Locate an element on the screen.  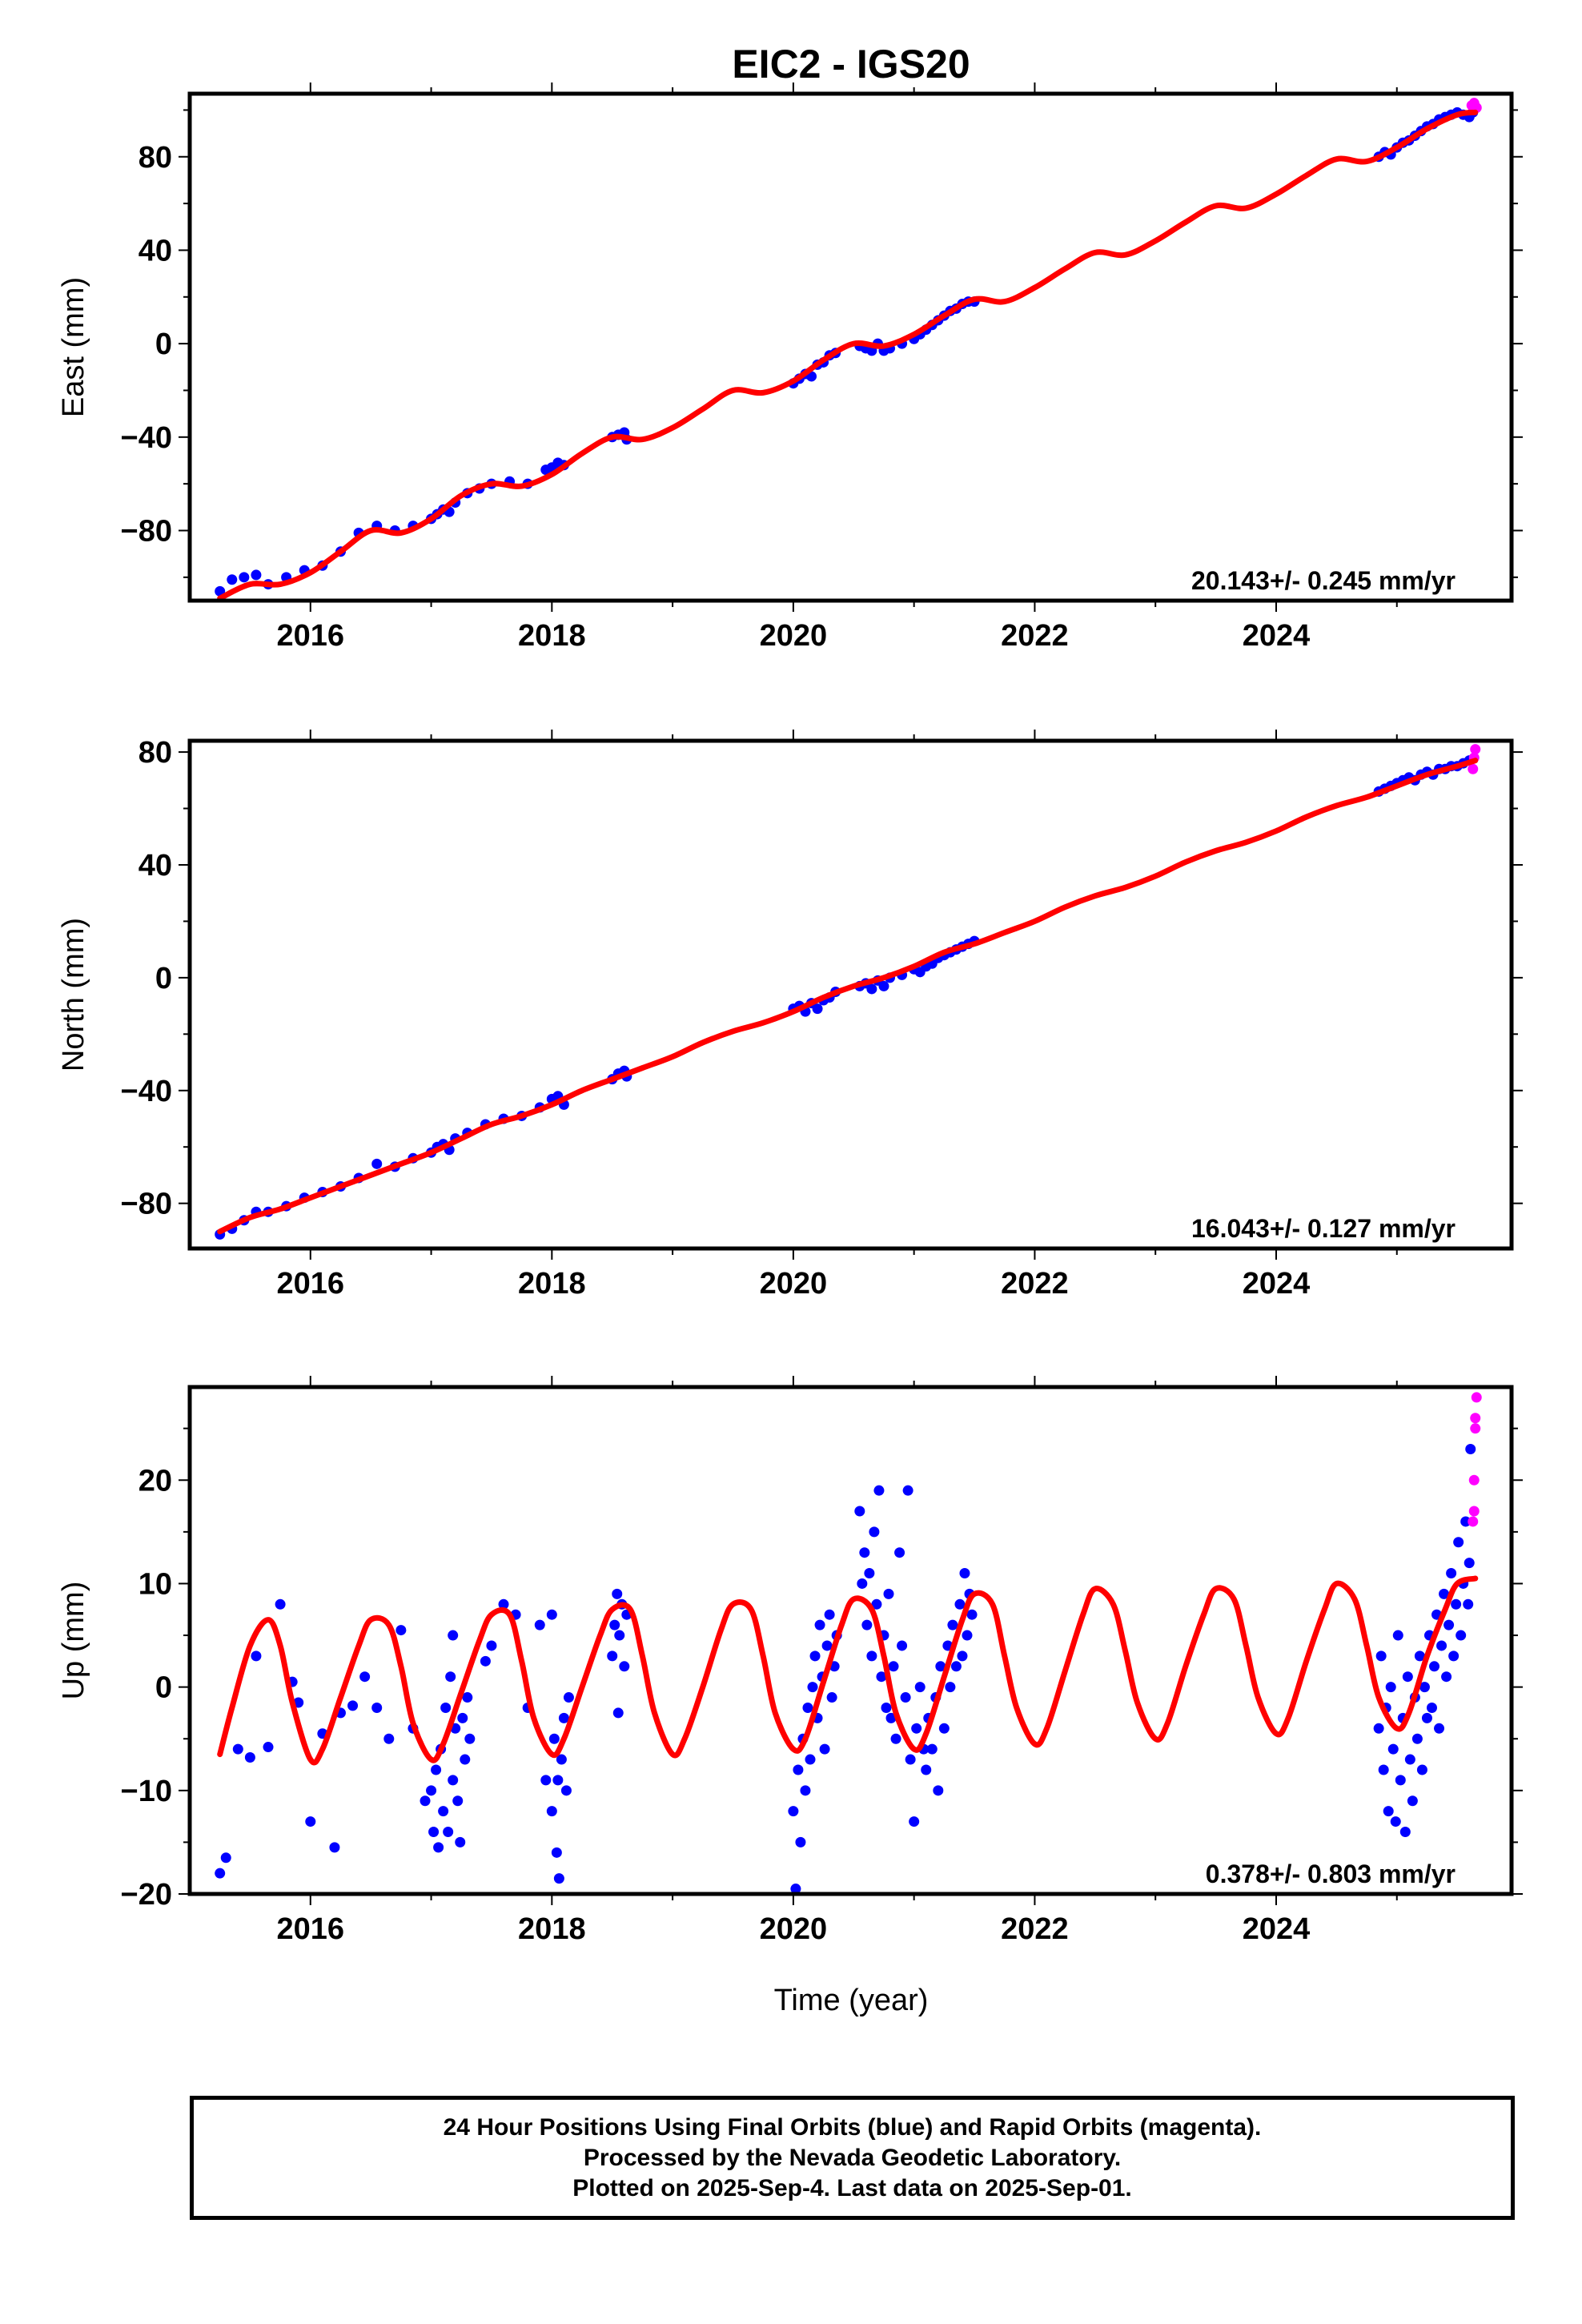
y-axis-label: North (mm) is located at coordinates (74, 995).